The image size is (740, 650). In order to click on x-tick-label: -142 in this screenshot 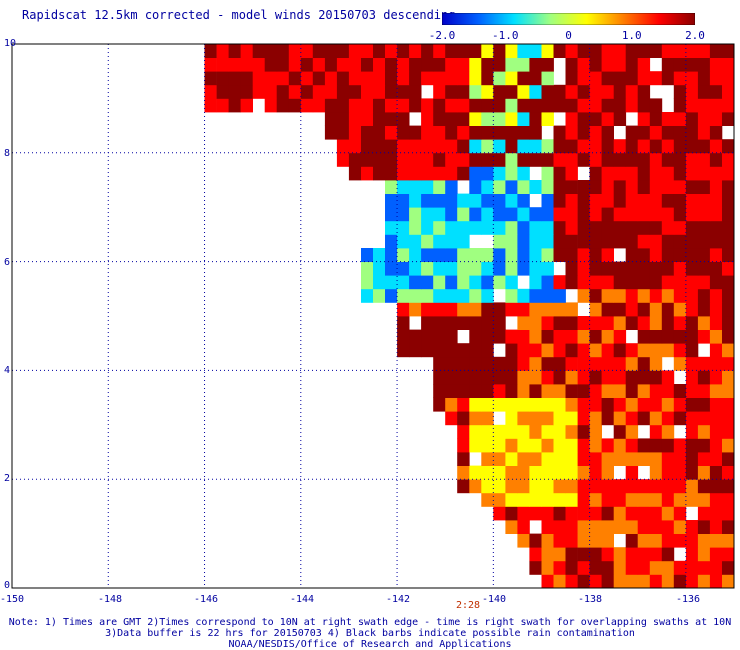, I will do `click(398, 599)`.